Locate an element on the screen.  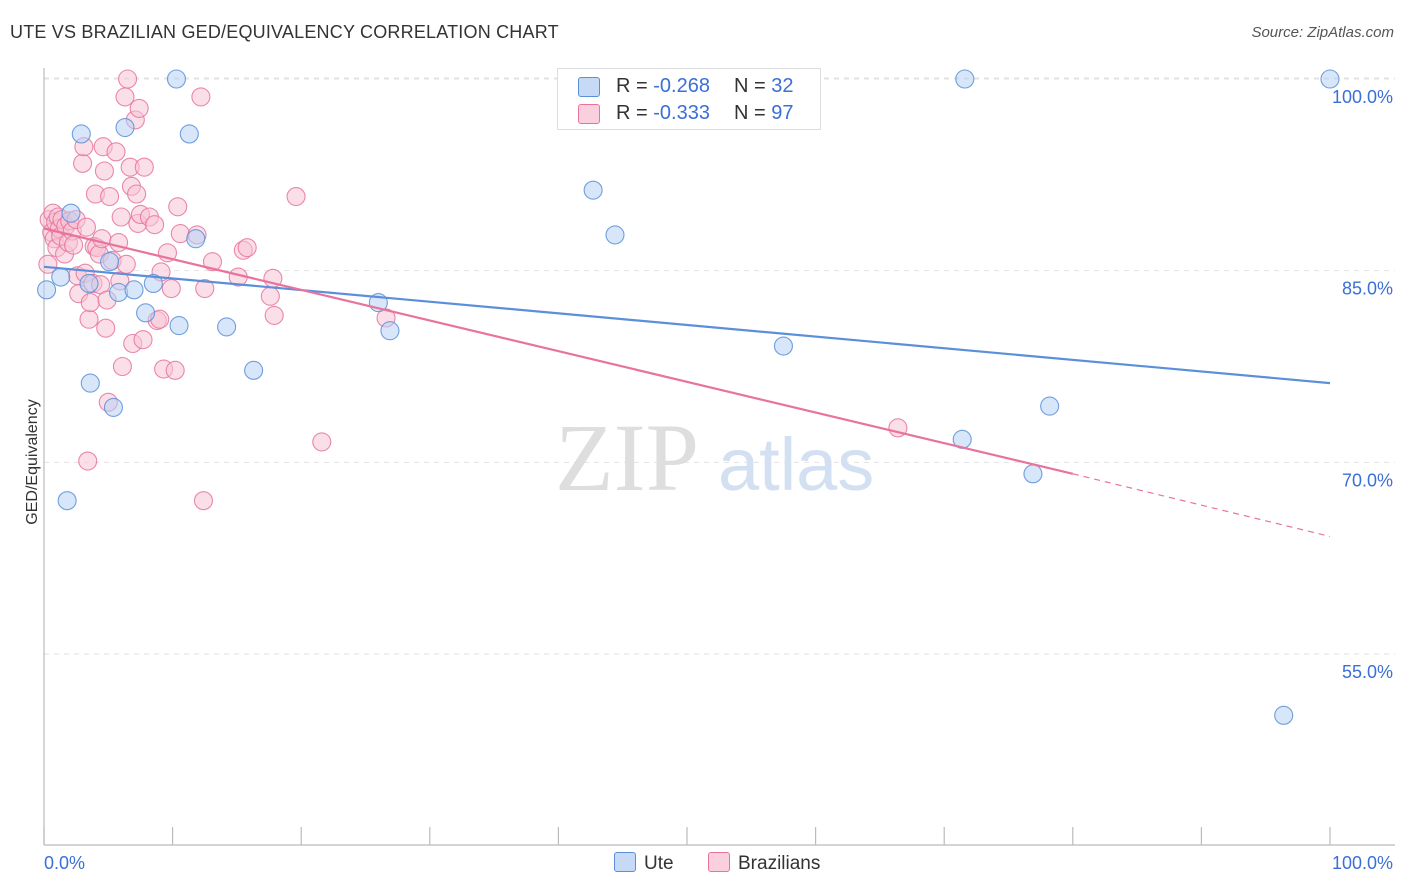
ute-n-label: N = is located at coordinates (753, 86).